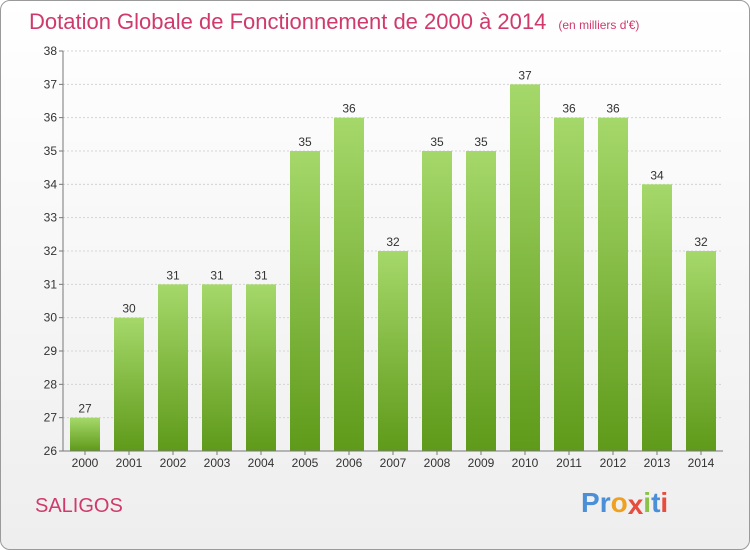 The image size is (750, 550). Describe the element at coordinates (129, 309) in the screenshot. I see `data-label-2001: 30` at that location.